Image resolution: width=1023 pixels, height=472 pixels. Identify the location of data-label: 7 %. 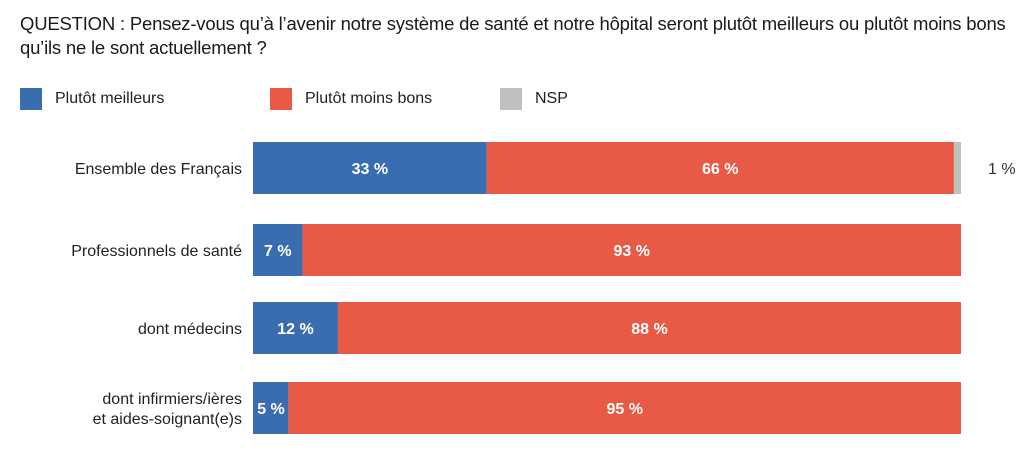
(278, 251).